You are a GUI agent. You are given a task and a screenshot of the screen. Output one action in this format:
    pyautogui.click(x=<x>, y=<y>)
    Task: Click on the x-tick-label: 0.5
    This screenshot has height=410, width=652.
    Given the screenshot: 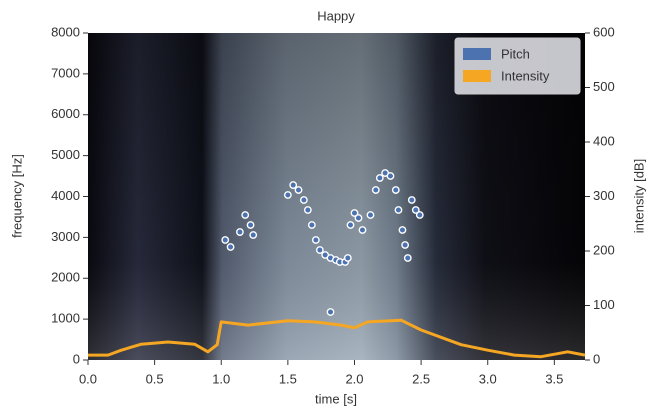 What is the action you would take?
    pyautogui.click(x=155, y=378)
    